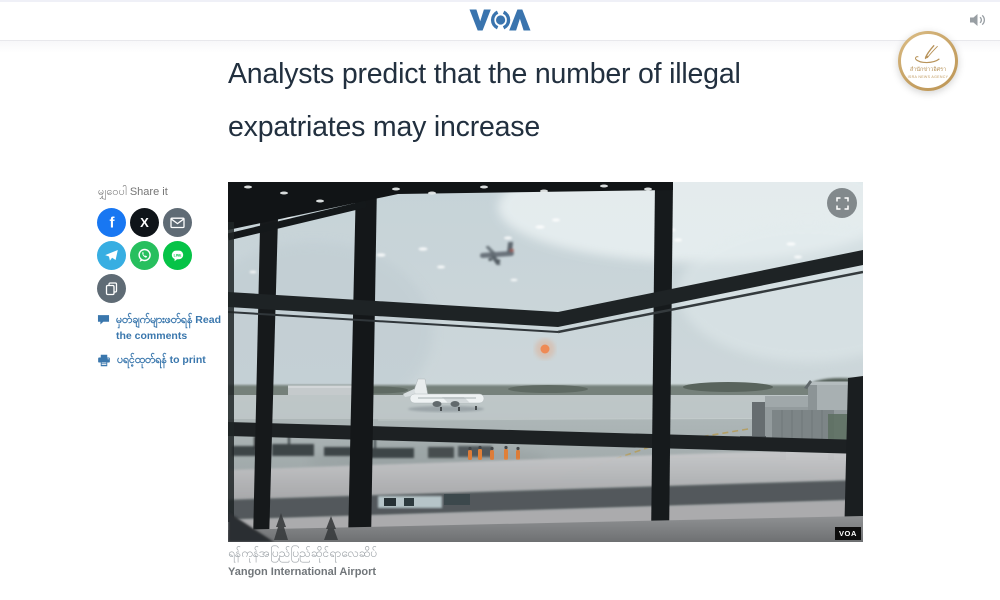 This screenshot has width=1000, height=600. I want to click on share-rail: မျှဝေပါ Share it f X, so click(161, 276).